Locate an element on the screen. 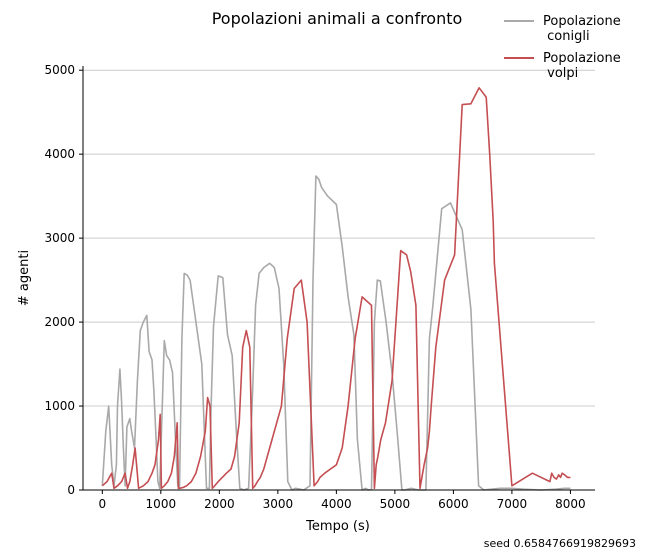 Image resolution: width=660 pixels, height=550 pixels. x-tick-label-4: 4000 is located at coordinates (336, 504).